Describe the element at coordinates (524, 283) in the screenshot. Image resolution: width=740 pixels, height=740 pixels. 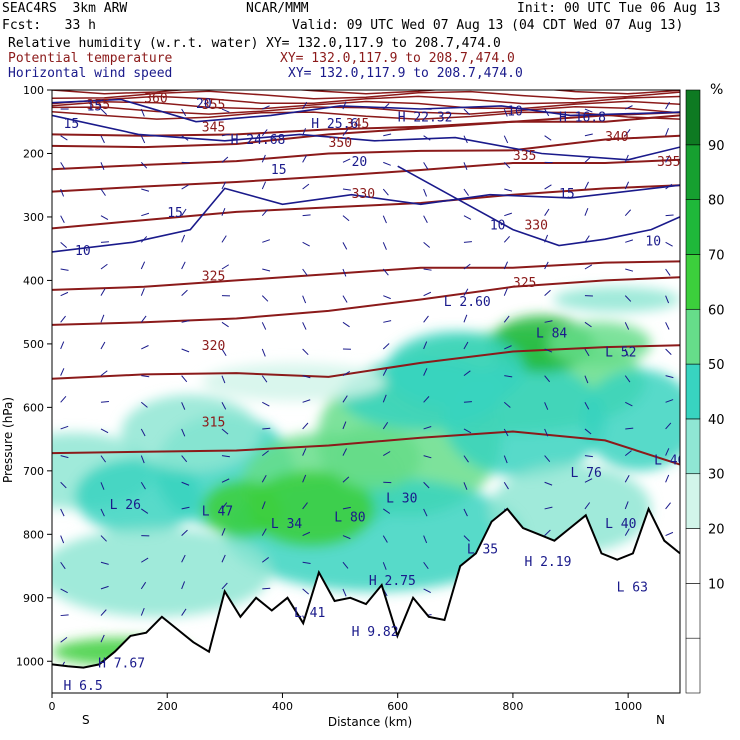
I see `theta-label: 325` at that location.